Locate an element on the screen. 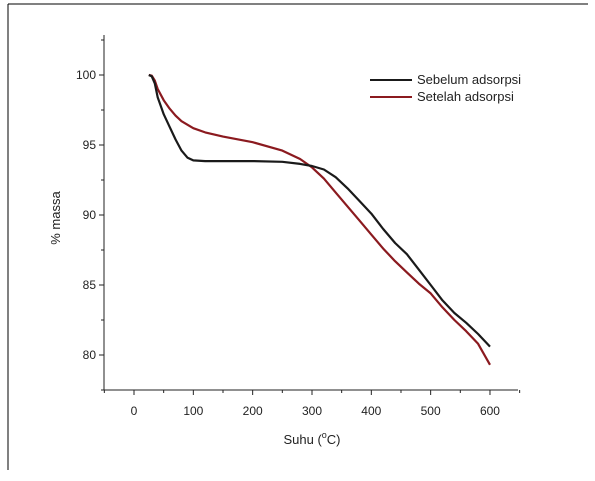  legend-label-sebelum: Sebelum adsorpsi is located at coordinates (469, 79).